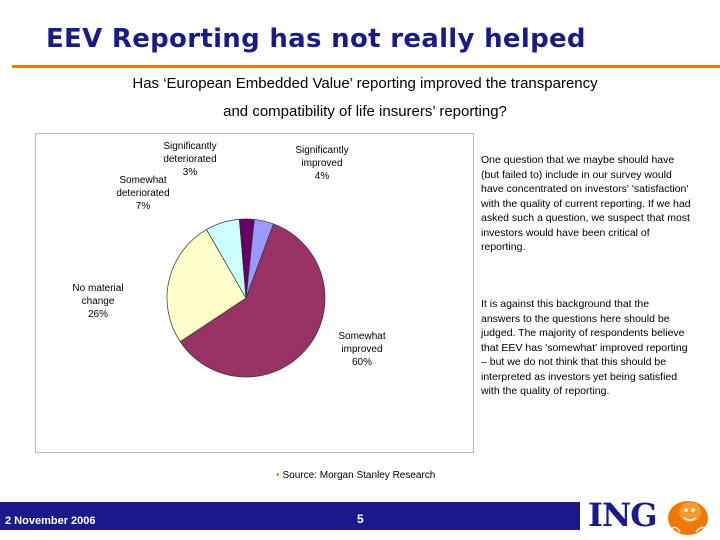 The height and width of the screenshot is (540, 720). What do you see at coordinates (359, 475) in the screenshot?
I see `source-text: Source: Morgan Stanley Research` at bounding box center [359, 475].